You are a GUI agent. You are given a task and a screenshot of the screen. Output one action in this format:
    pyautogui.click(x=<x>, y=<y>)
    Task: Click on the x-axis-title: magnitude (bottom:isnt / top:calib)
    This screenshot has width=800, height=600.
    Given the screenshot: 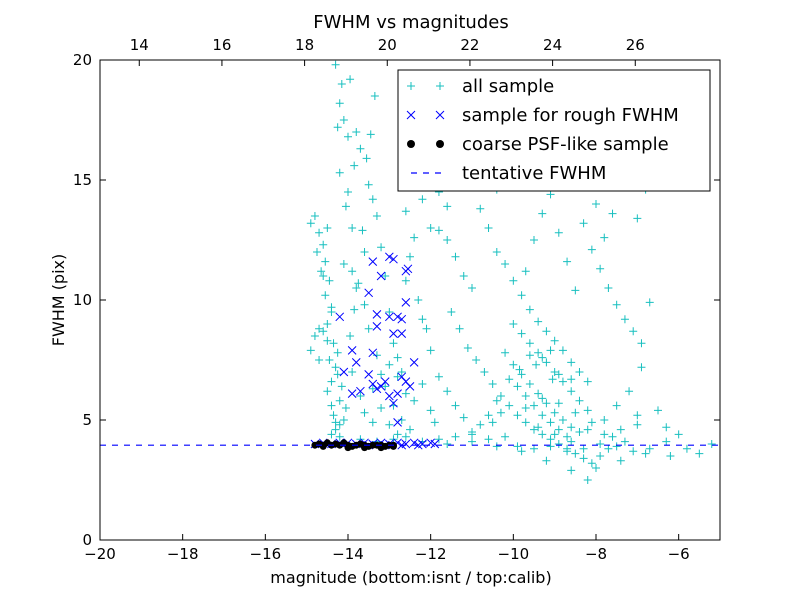 What is the action you would take?
    pyautogui.click(x=410, y=577)
    